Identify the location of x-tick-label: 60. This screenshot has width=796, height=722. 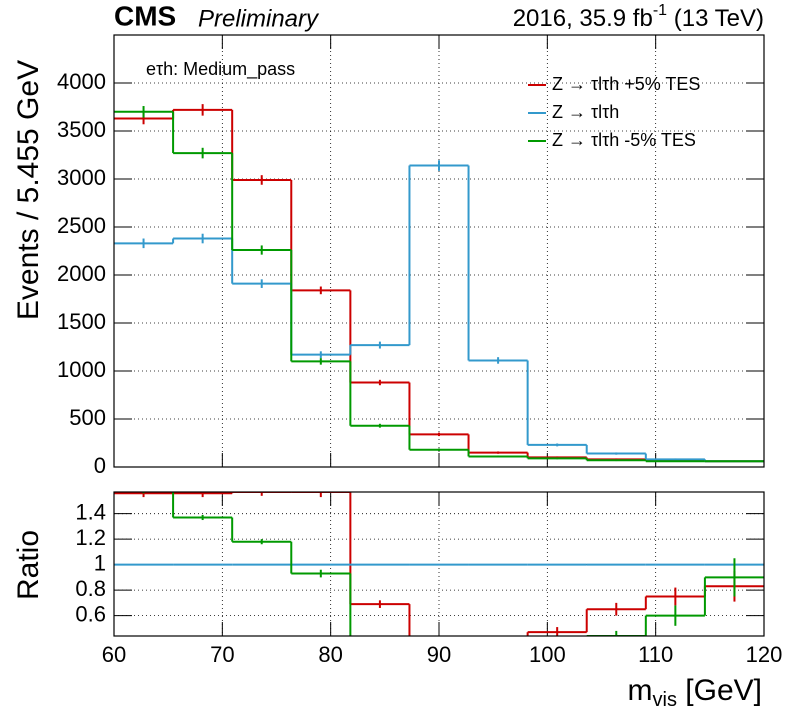
(114, 654).